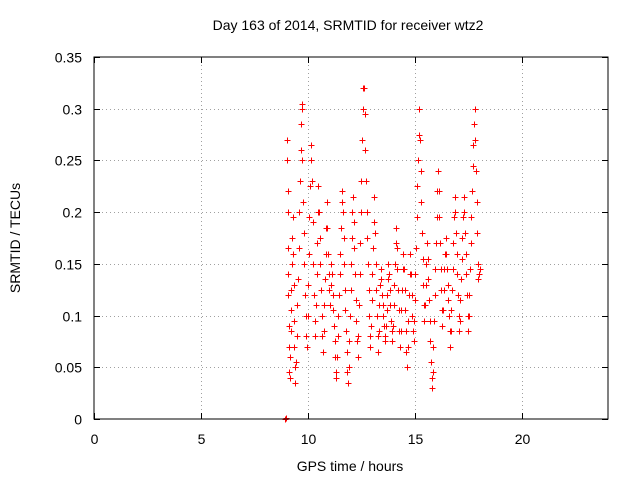  Describe the element at coordinates (95, 439) in the screenshot. I see `x-tick-label: 0` at that location.